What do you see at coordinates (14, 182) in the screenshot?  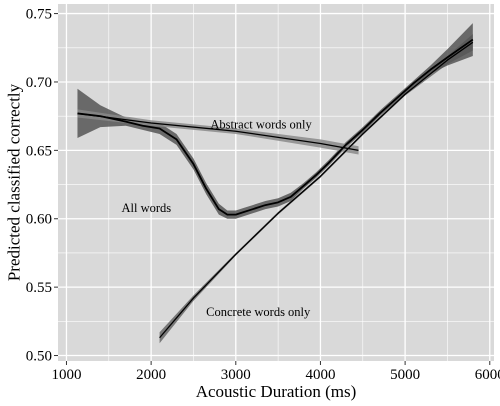 I see `y-axis-title: Predicted classified correctly` at bounding box center [14, 182].